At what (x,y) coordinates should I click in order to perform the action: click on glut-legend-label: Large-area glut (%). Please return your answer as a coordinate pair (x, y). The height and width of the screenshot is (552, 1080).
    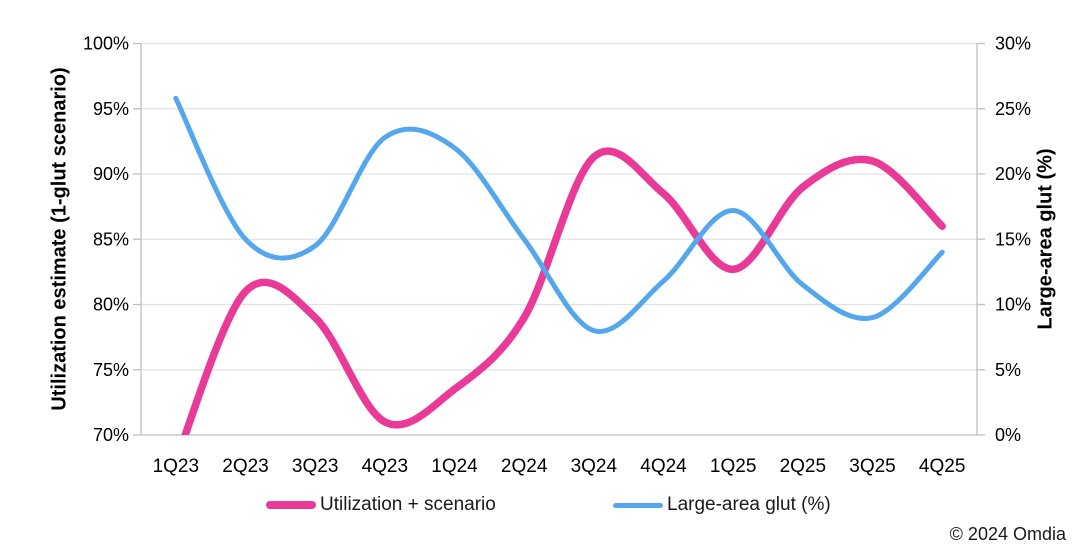
    Looking at the image, I should click on (749, 504).